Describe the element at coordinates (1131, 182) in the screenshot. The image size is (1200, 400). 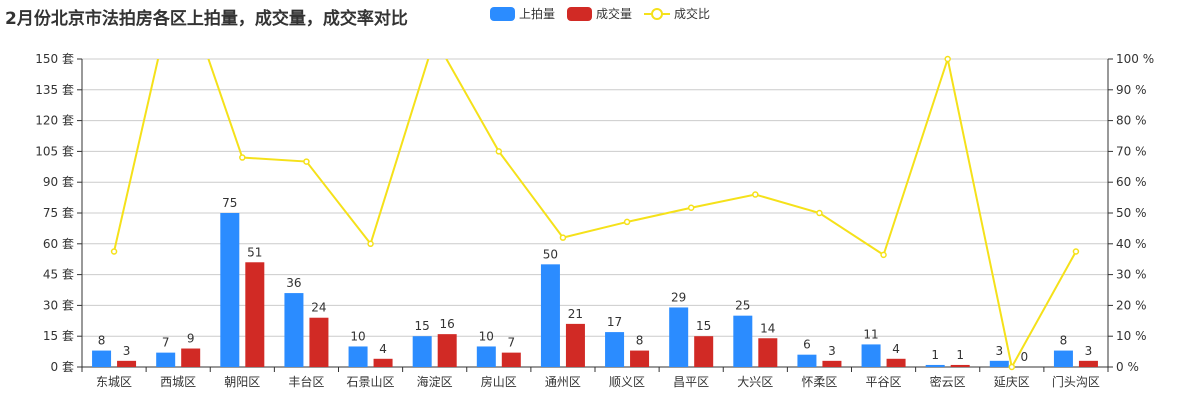
I see `y-right-tick-label: 60 %` at that location.